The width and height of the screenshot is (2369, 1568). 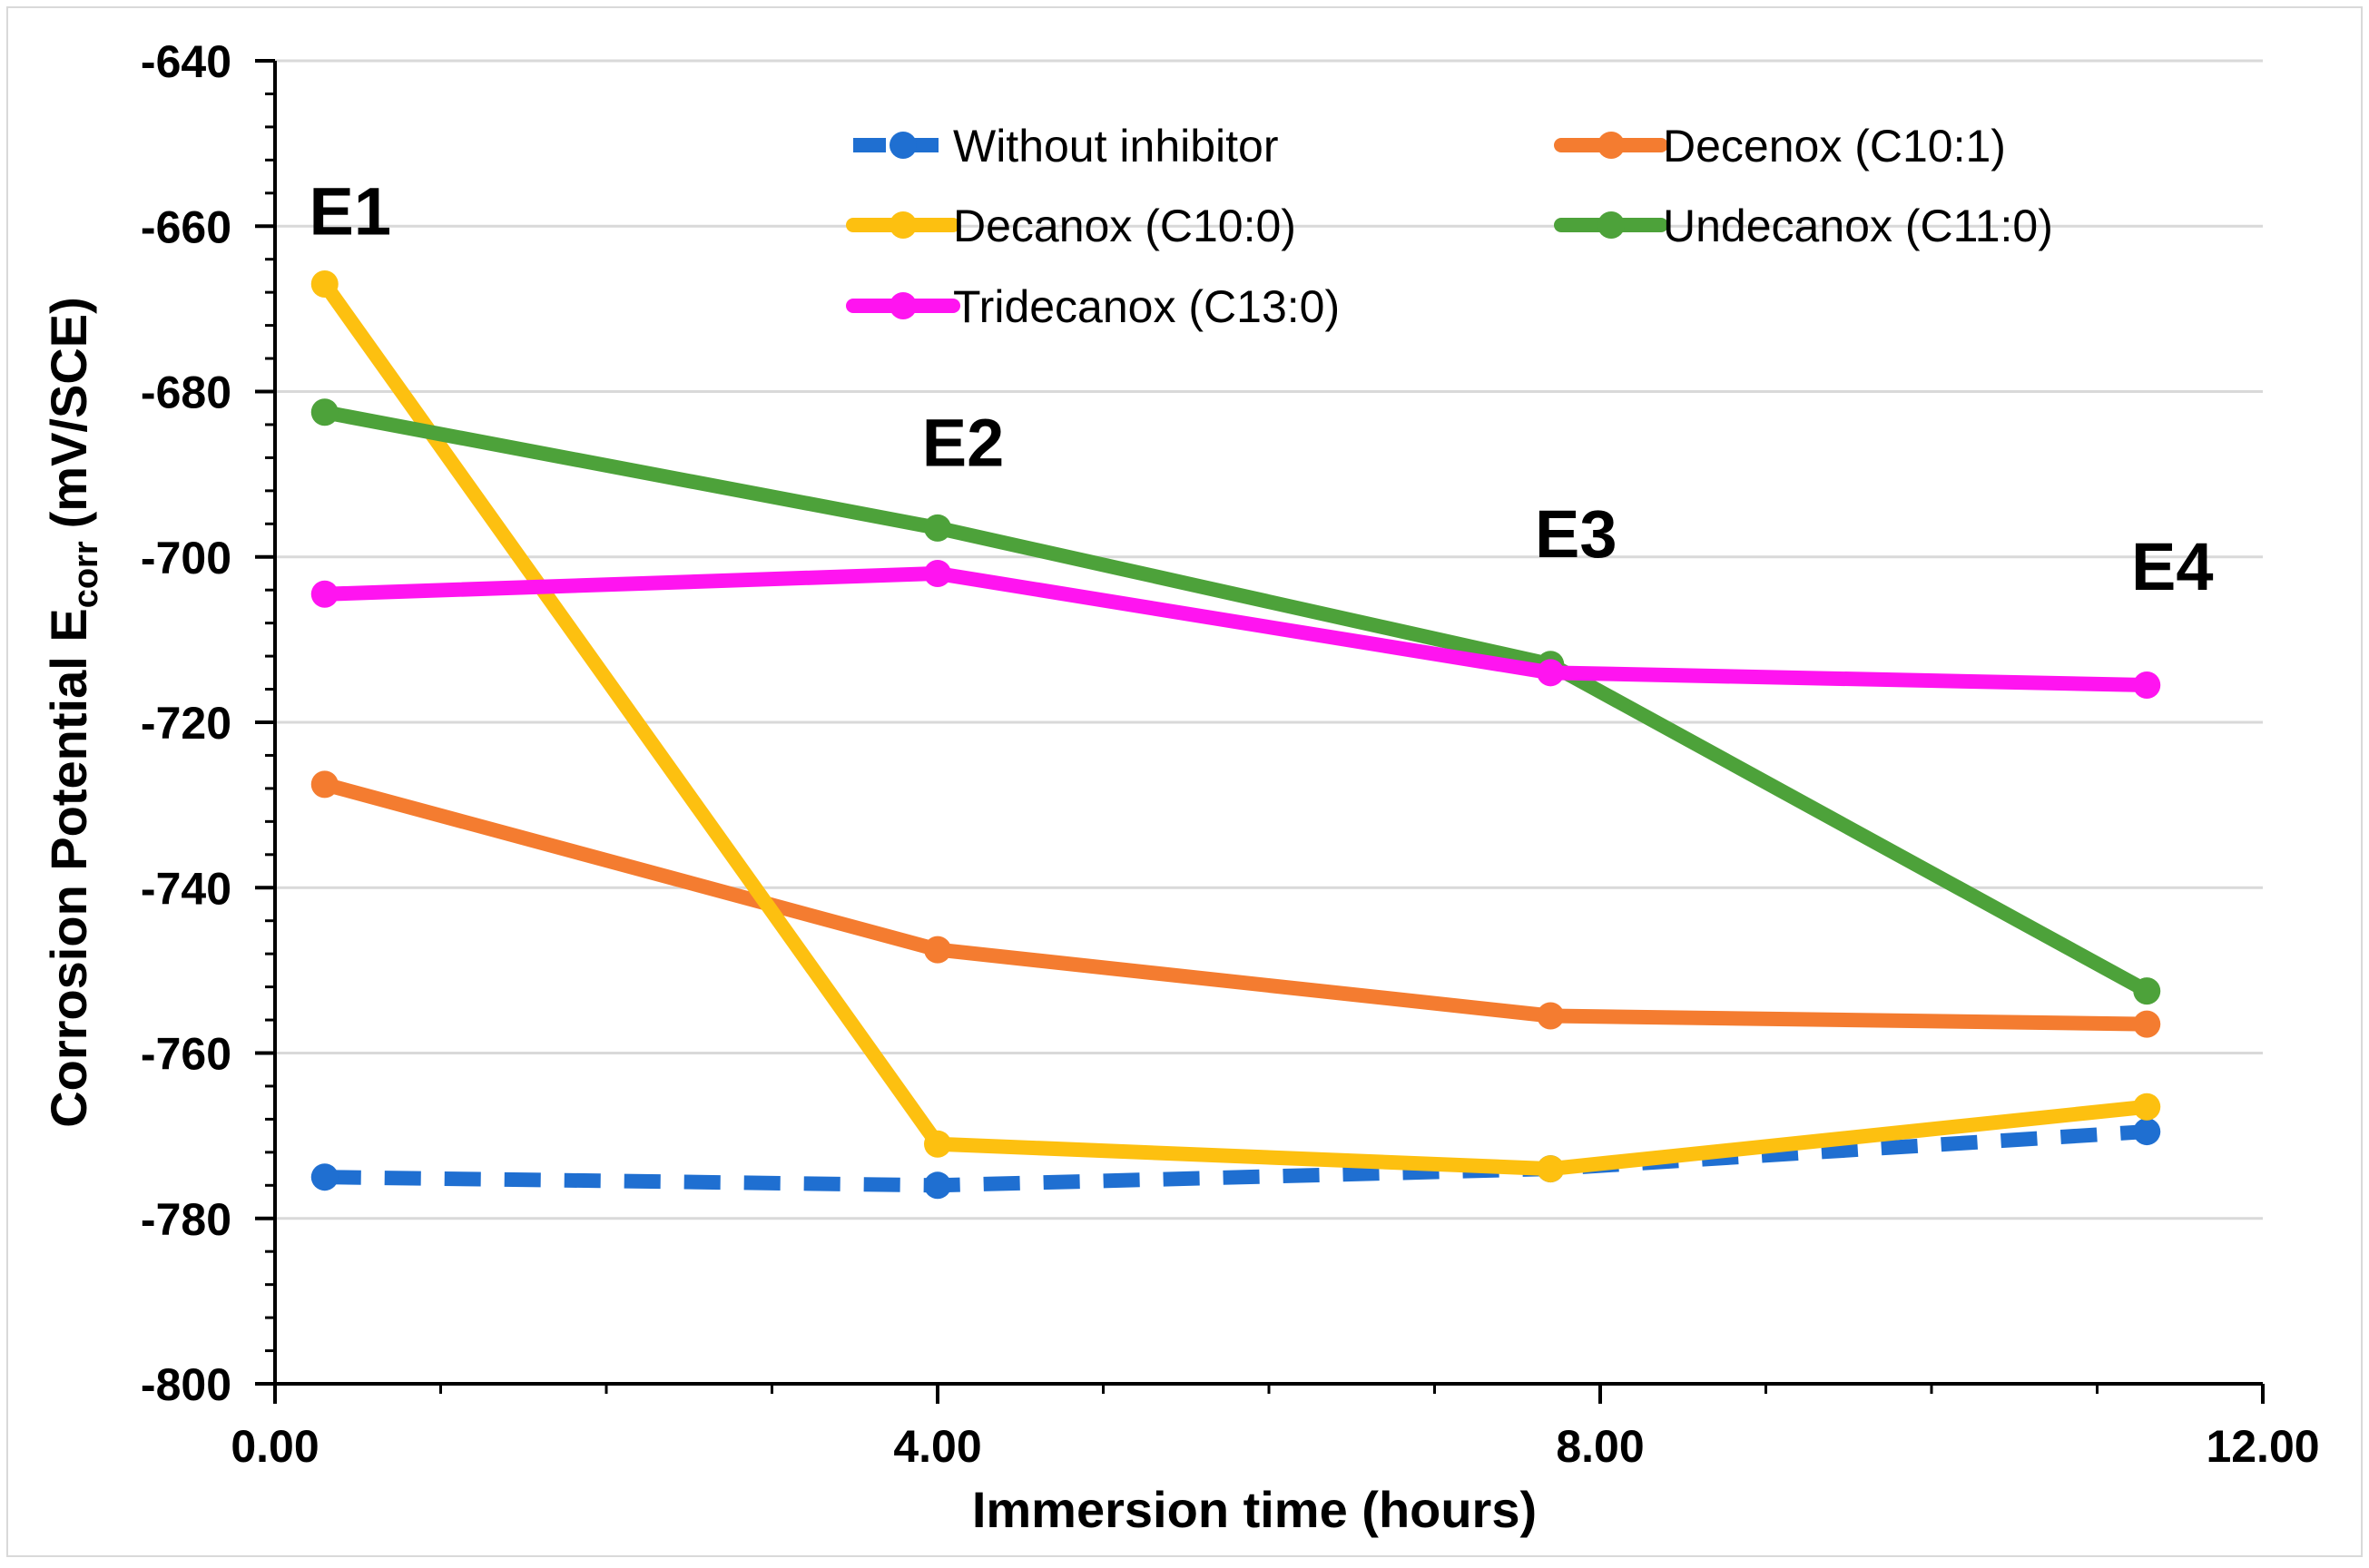 What do you see at coordinates (1124, 226) in the screenshot?
I see `legend-label: Decanox (C10:0)` at bounding box center [1124, 226].